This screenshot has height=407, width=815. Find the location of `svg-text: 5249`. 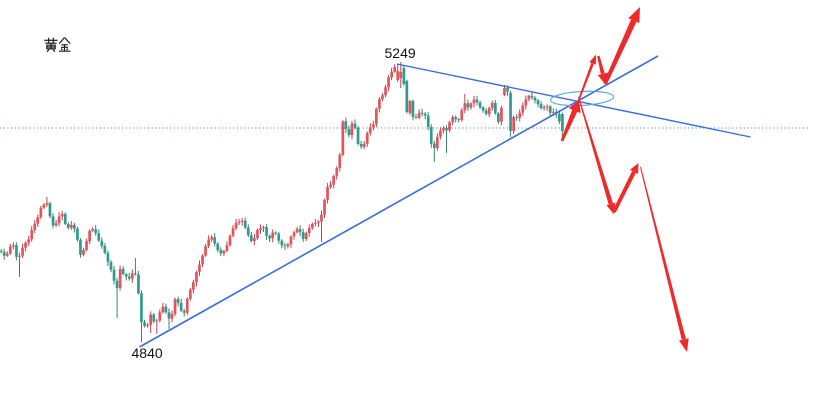

svg-text: 5249 is located at coordinates (400, 53).